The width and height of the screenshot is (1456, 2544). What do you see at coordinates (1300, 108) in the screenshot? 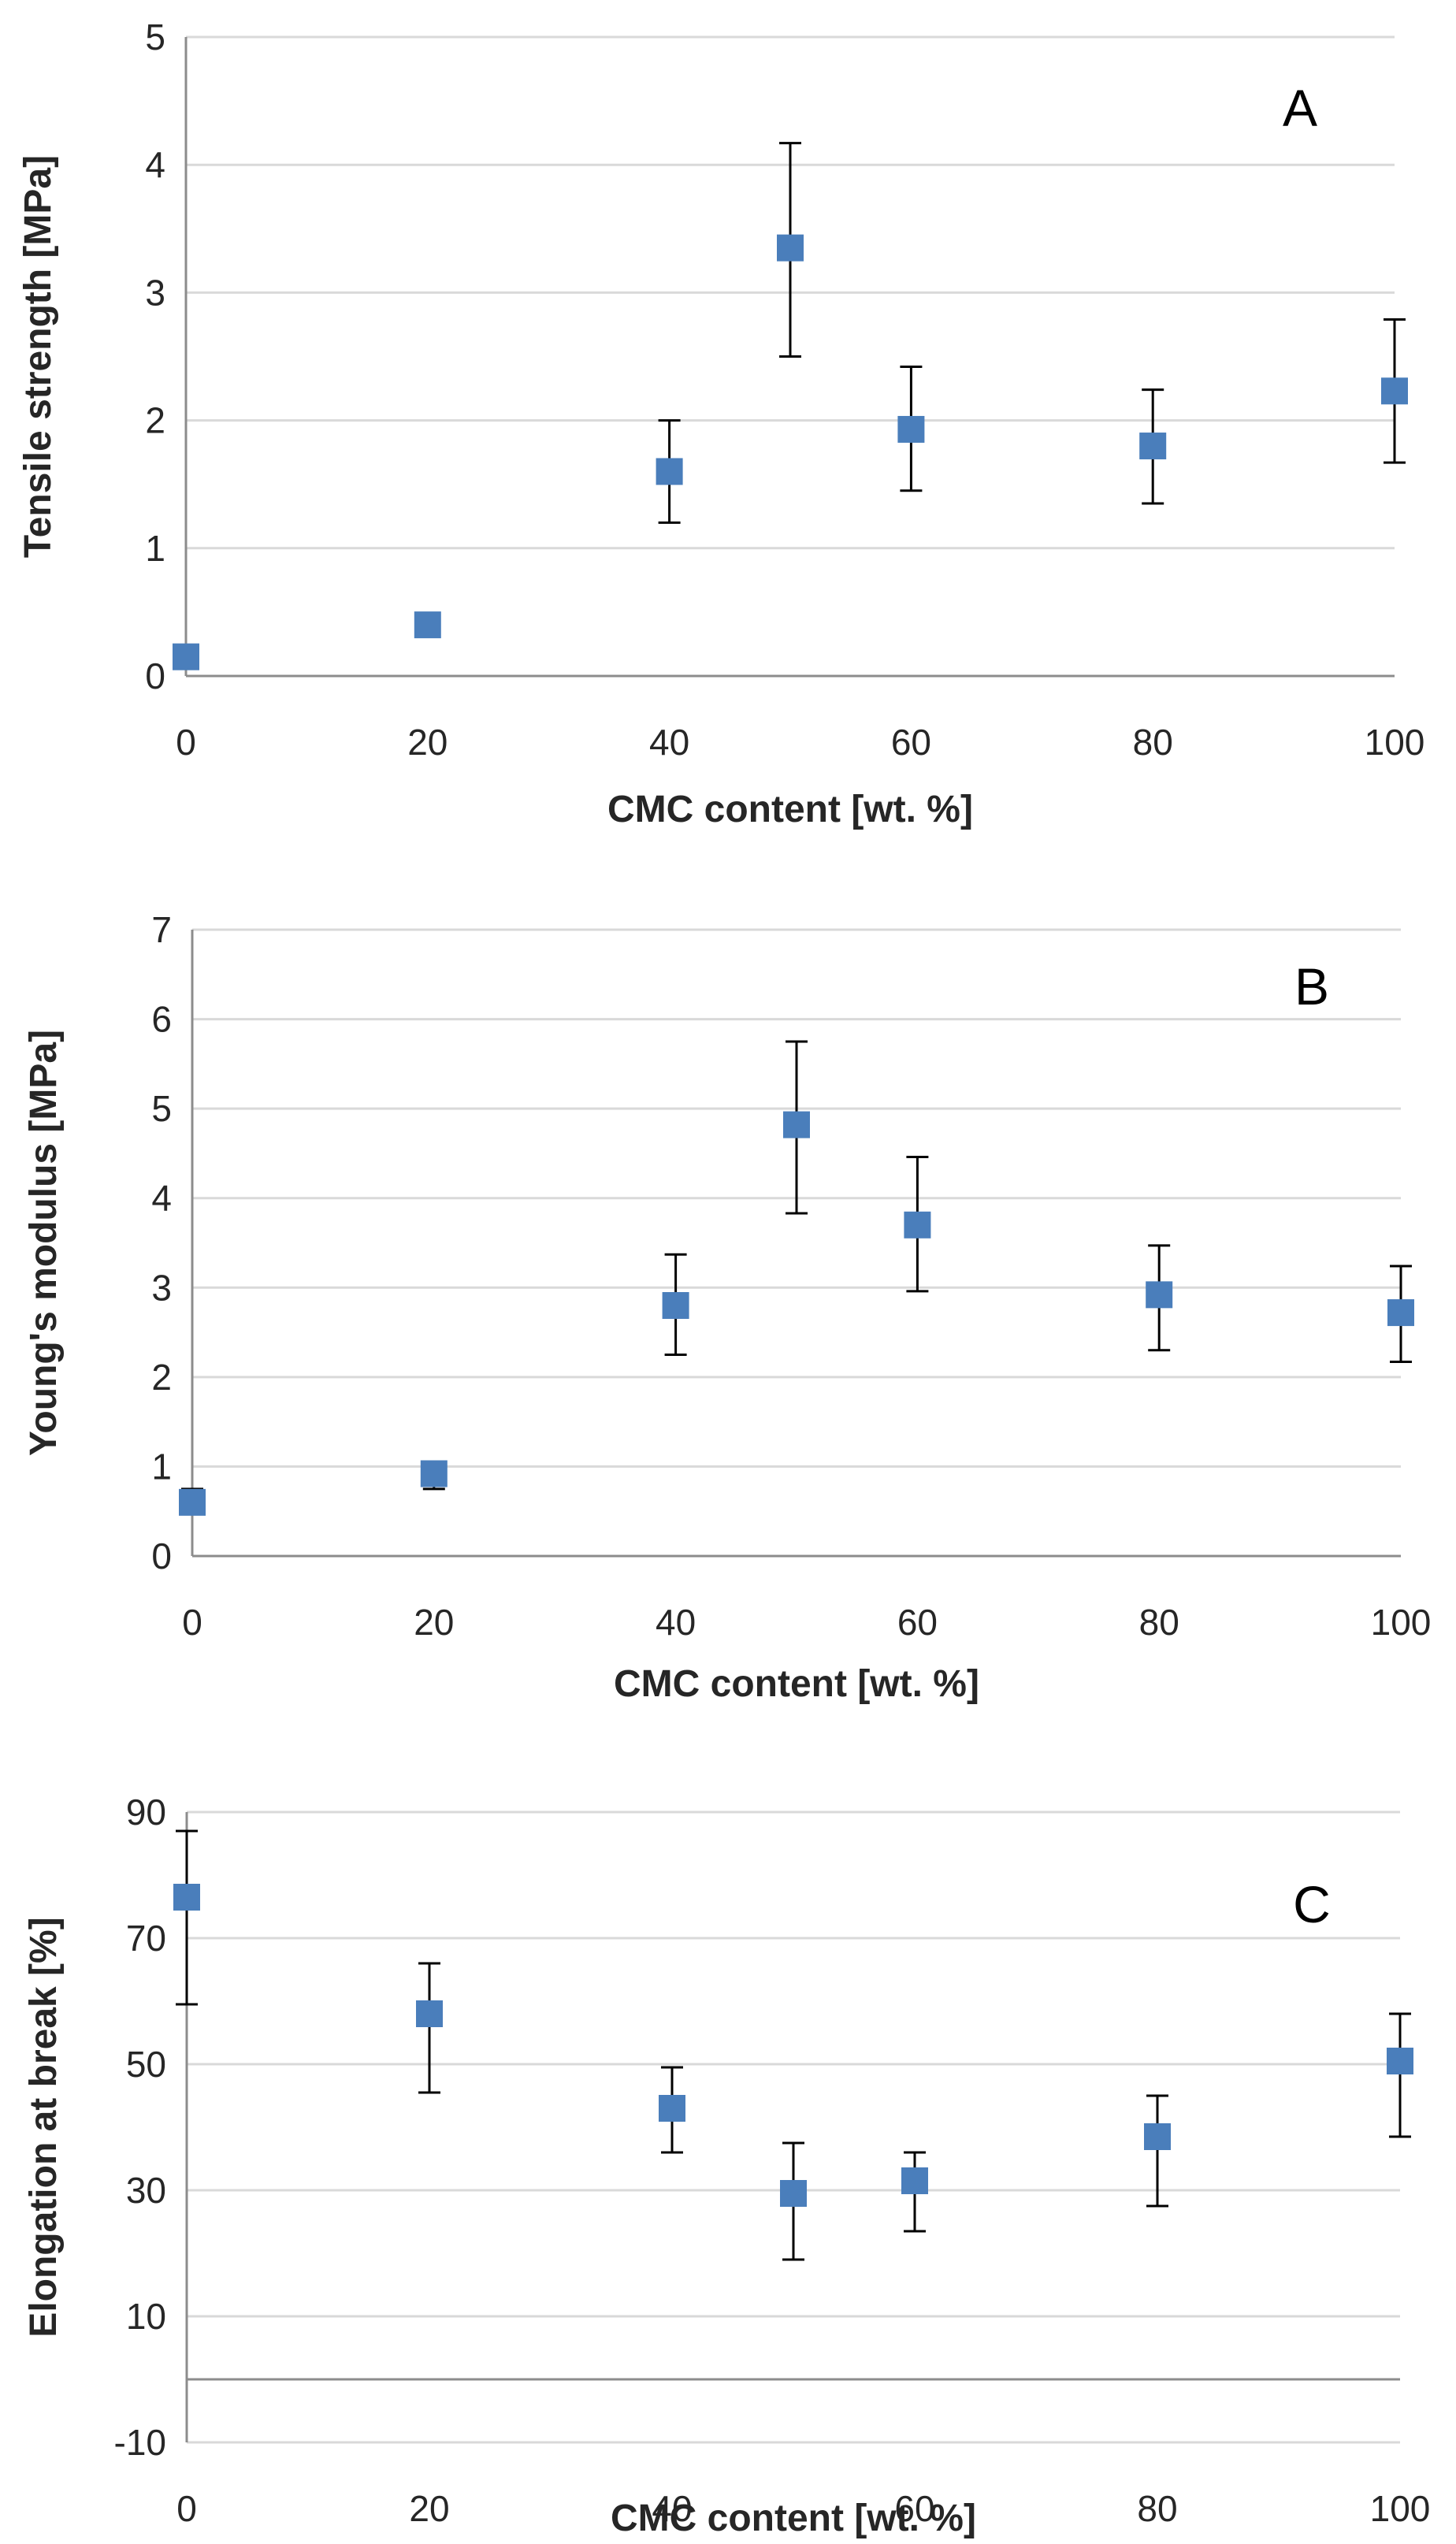
I see `panel-label: A` at bounding box center [1300, 108].